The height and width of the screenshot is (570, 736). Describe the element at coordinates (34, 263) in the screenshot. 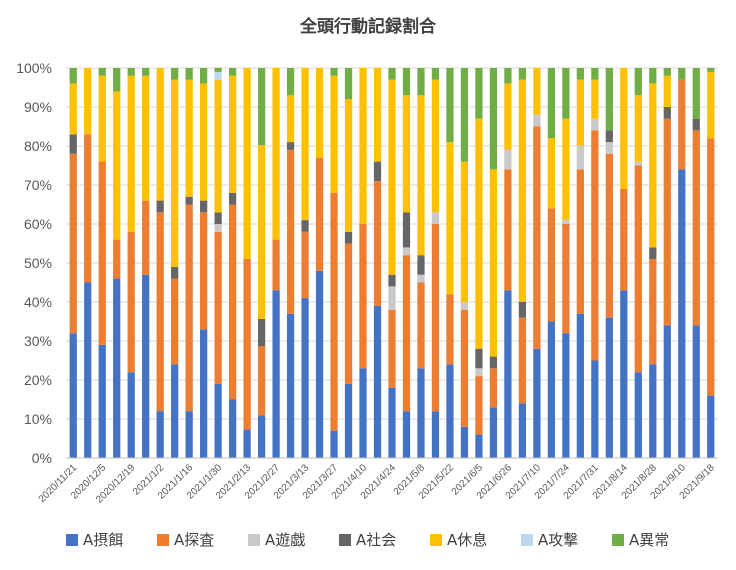

I see `y-axis-ticks: 0% 10% 20% 30% 40% 50% 60% 70% 80% 90% 100%` at that location.